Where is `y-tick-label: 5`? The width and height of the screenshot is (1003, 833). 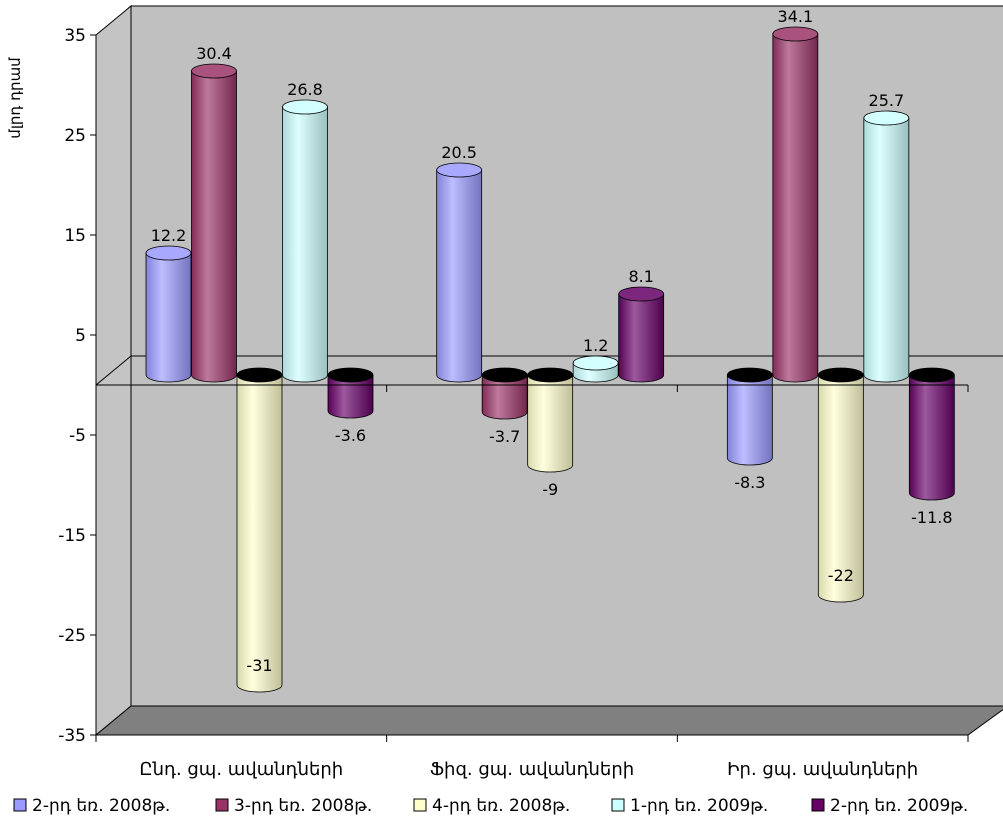
y-tick-label: 5 is located at coordinates (80, 336).